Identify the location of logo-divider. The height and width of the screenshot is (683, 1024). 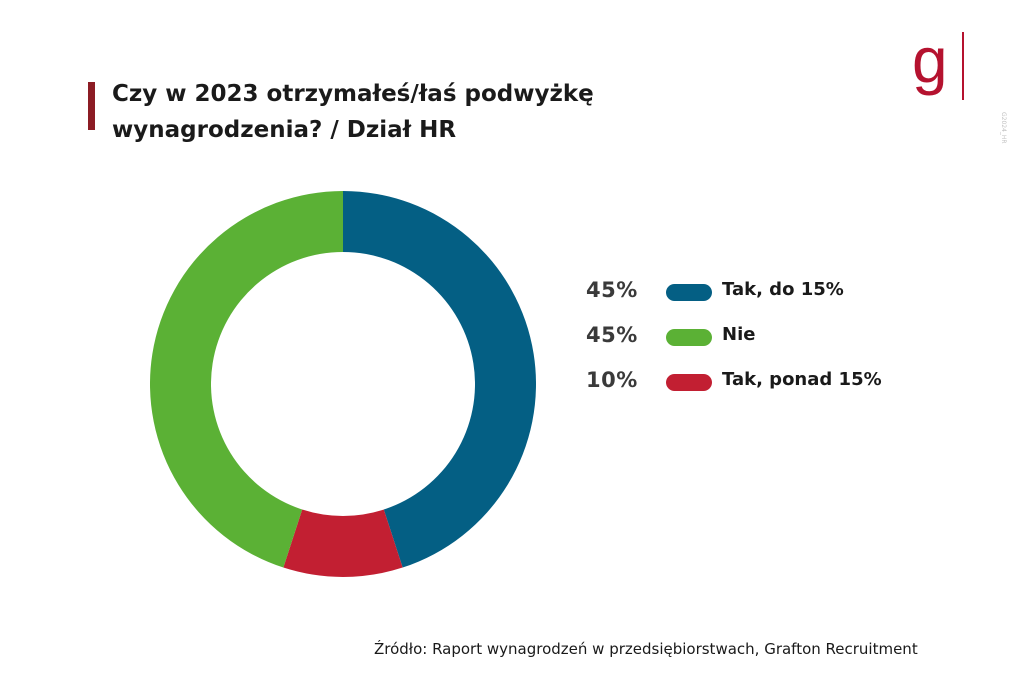
(963, 66).